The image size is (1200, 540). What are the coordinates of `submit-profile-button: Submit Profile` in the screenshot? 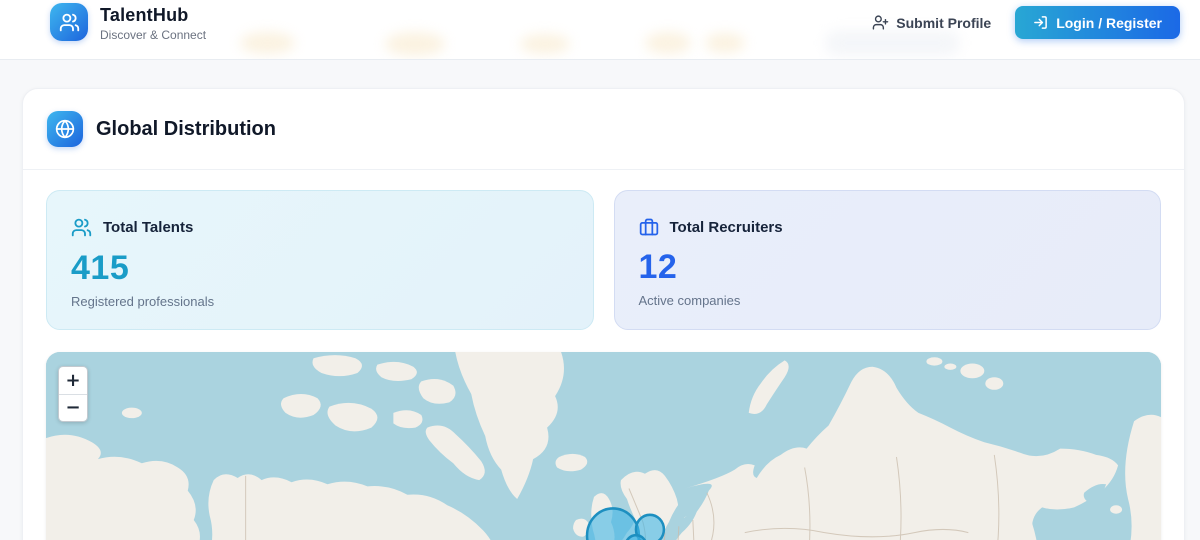 It's located at (931, 22).